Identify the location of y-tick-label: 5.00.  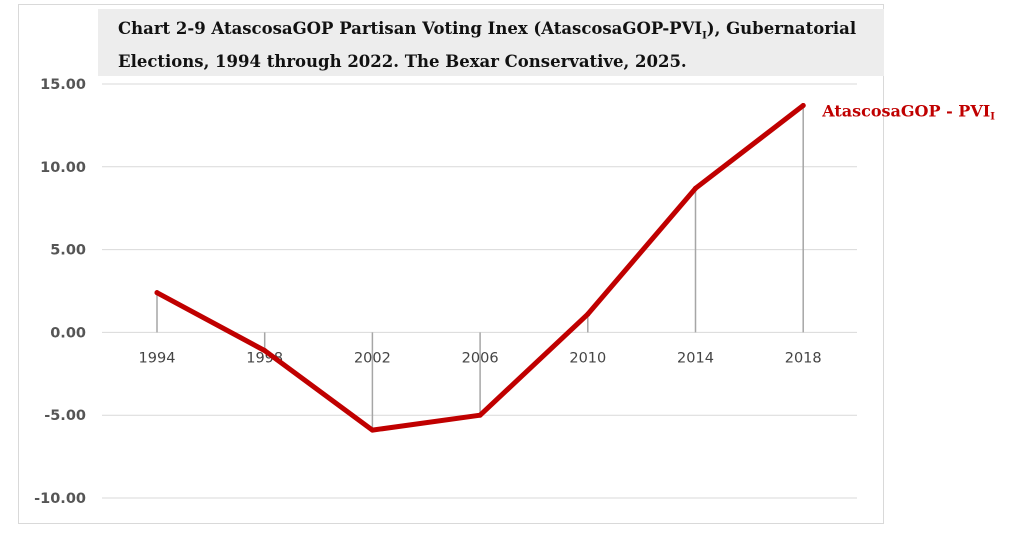
(68, 251).